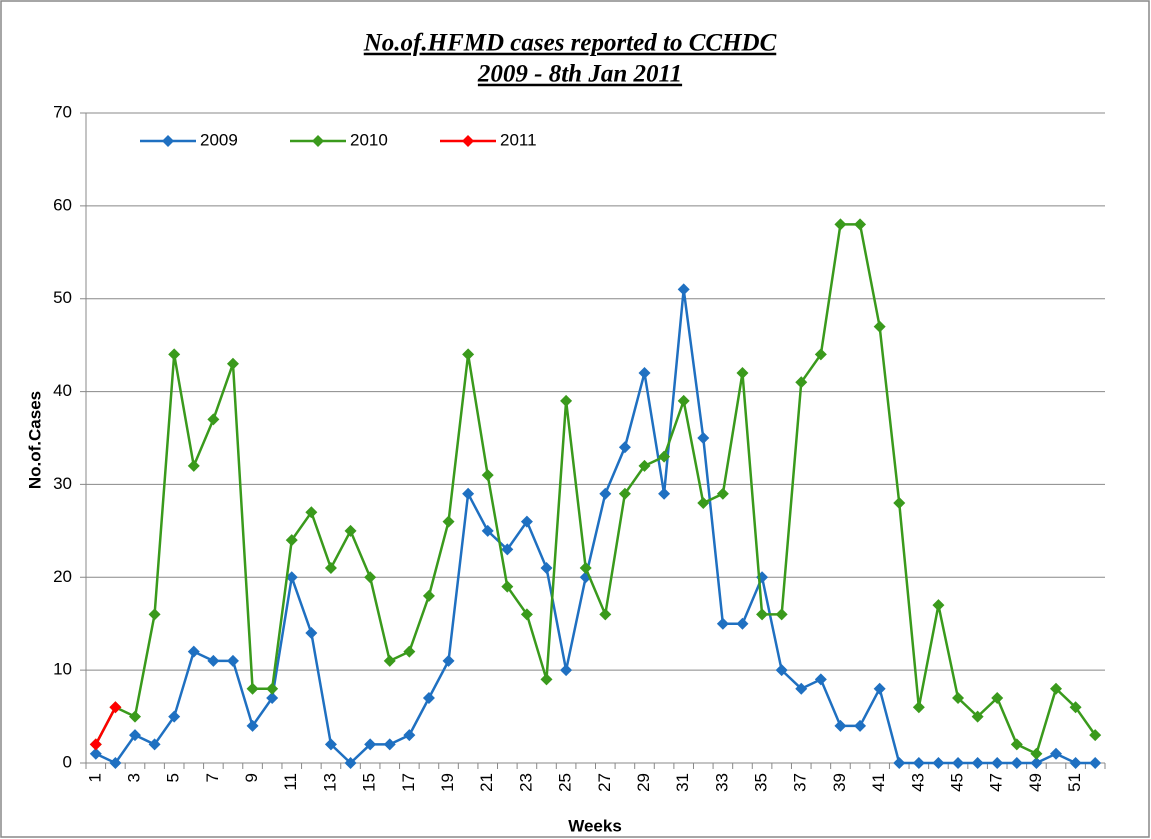  What do you see at coordinates (408, 782) in the screenshot?
I see `x-tick-label: 17` at bounding box center [408, 782].